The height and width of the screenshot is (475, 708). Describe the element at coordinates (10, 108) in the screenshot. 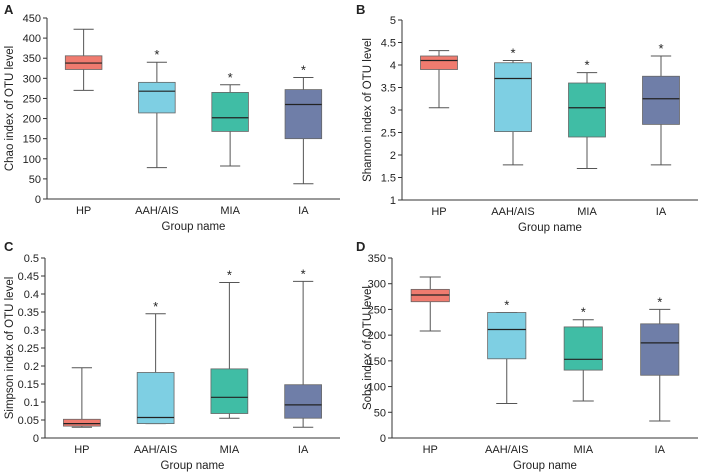

I see `y-axis-title: Chao index of OTU level` at that location.